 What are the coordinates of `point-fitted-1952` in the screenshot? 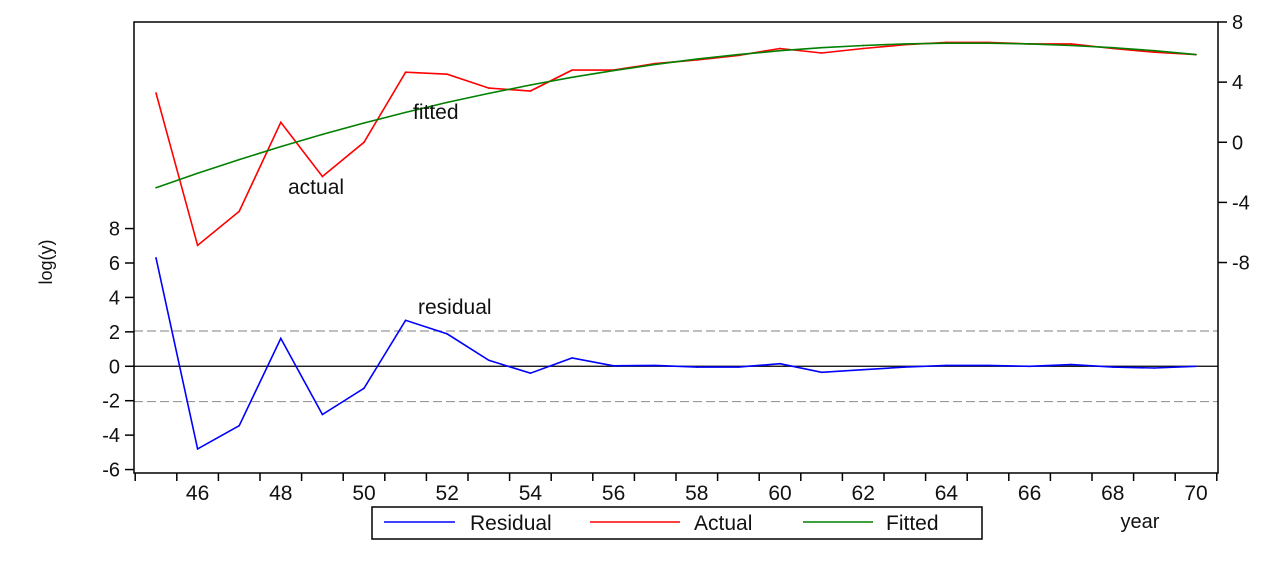 It's located at (447, 102).